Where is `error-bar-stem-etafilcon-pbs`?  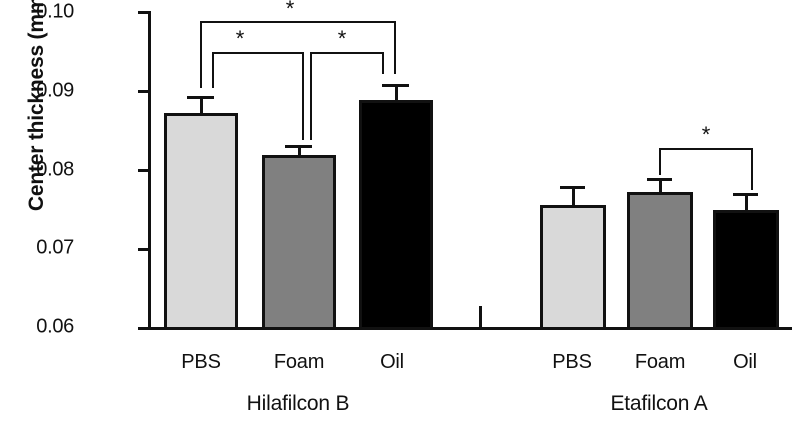 error-bar-stem-etafilcon-pbs is located at coordinates (573, 197).